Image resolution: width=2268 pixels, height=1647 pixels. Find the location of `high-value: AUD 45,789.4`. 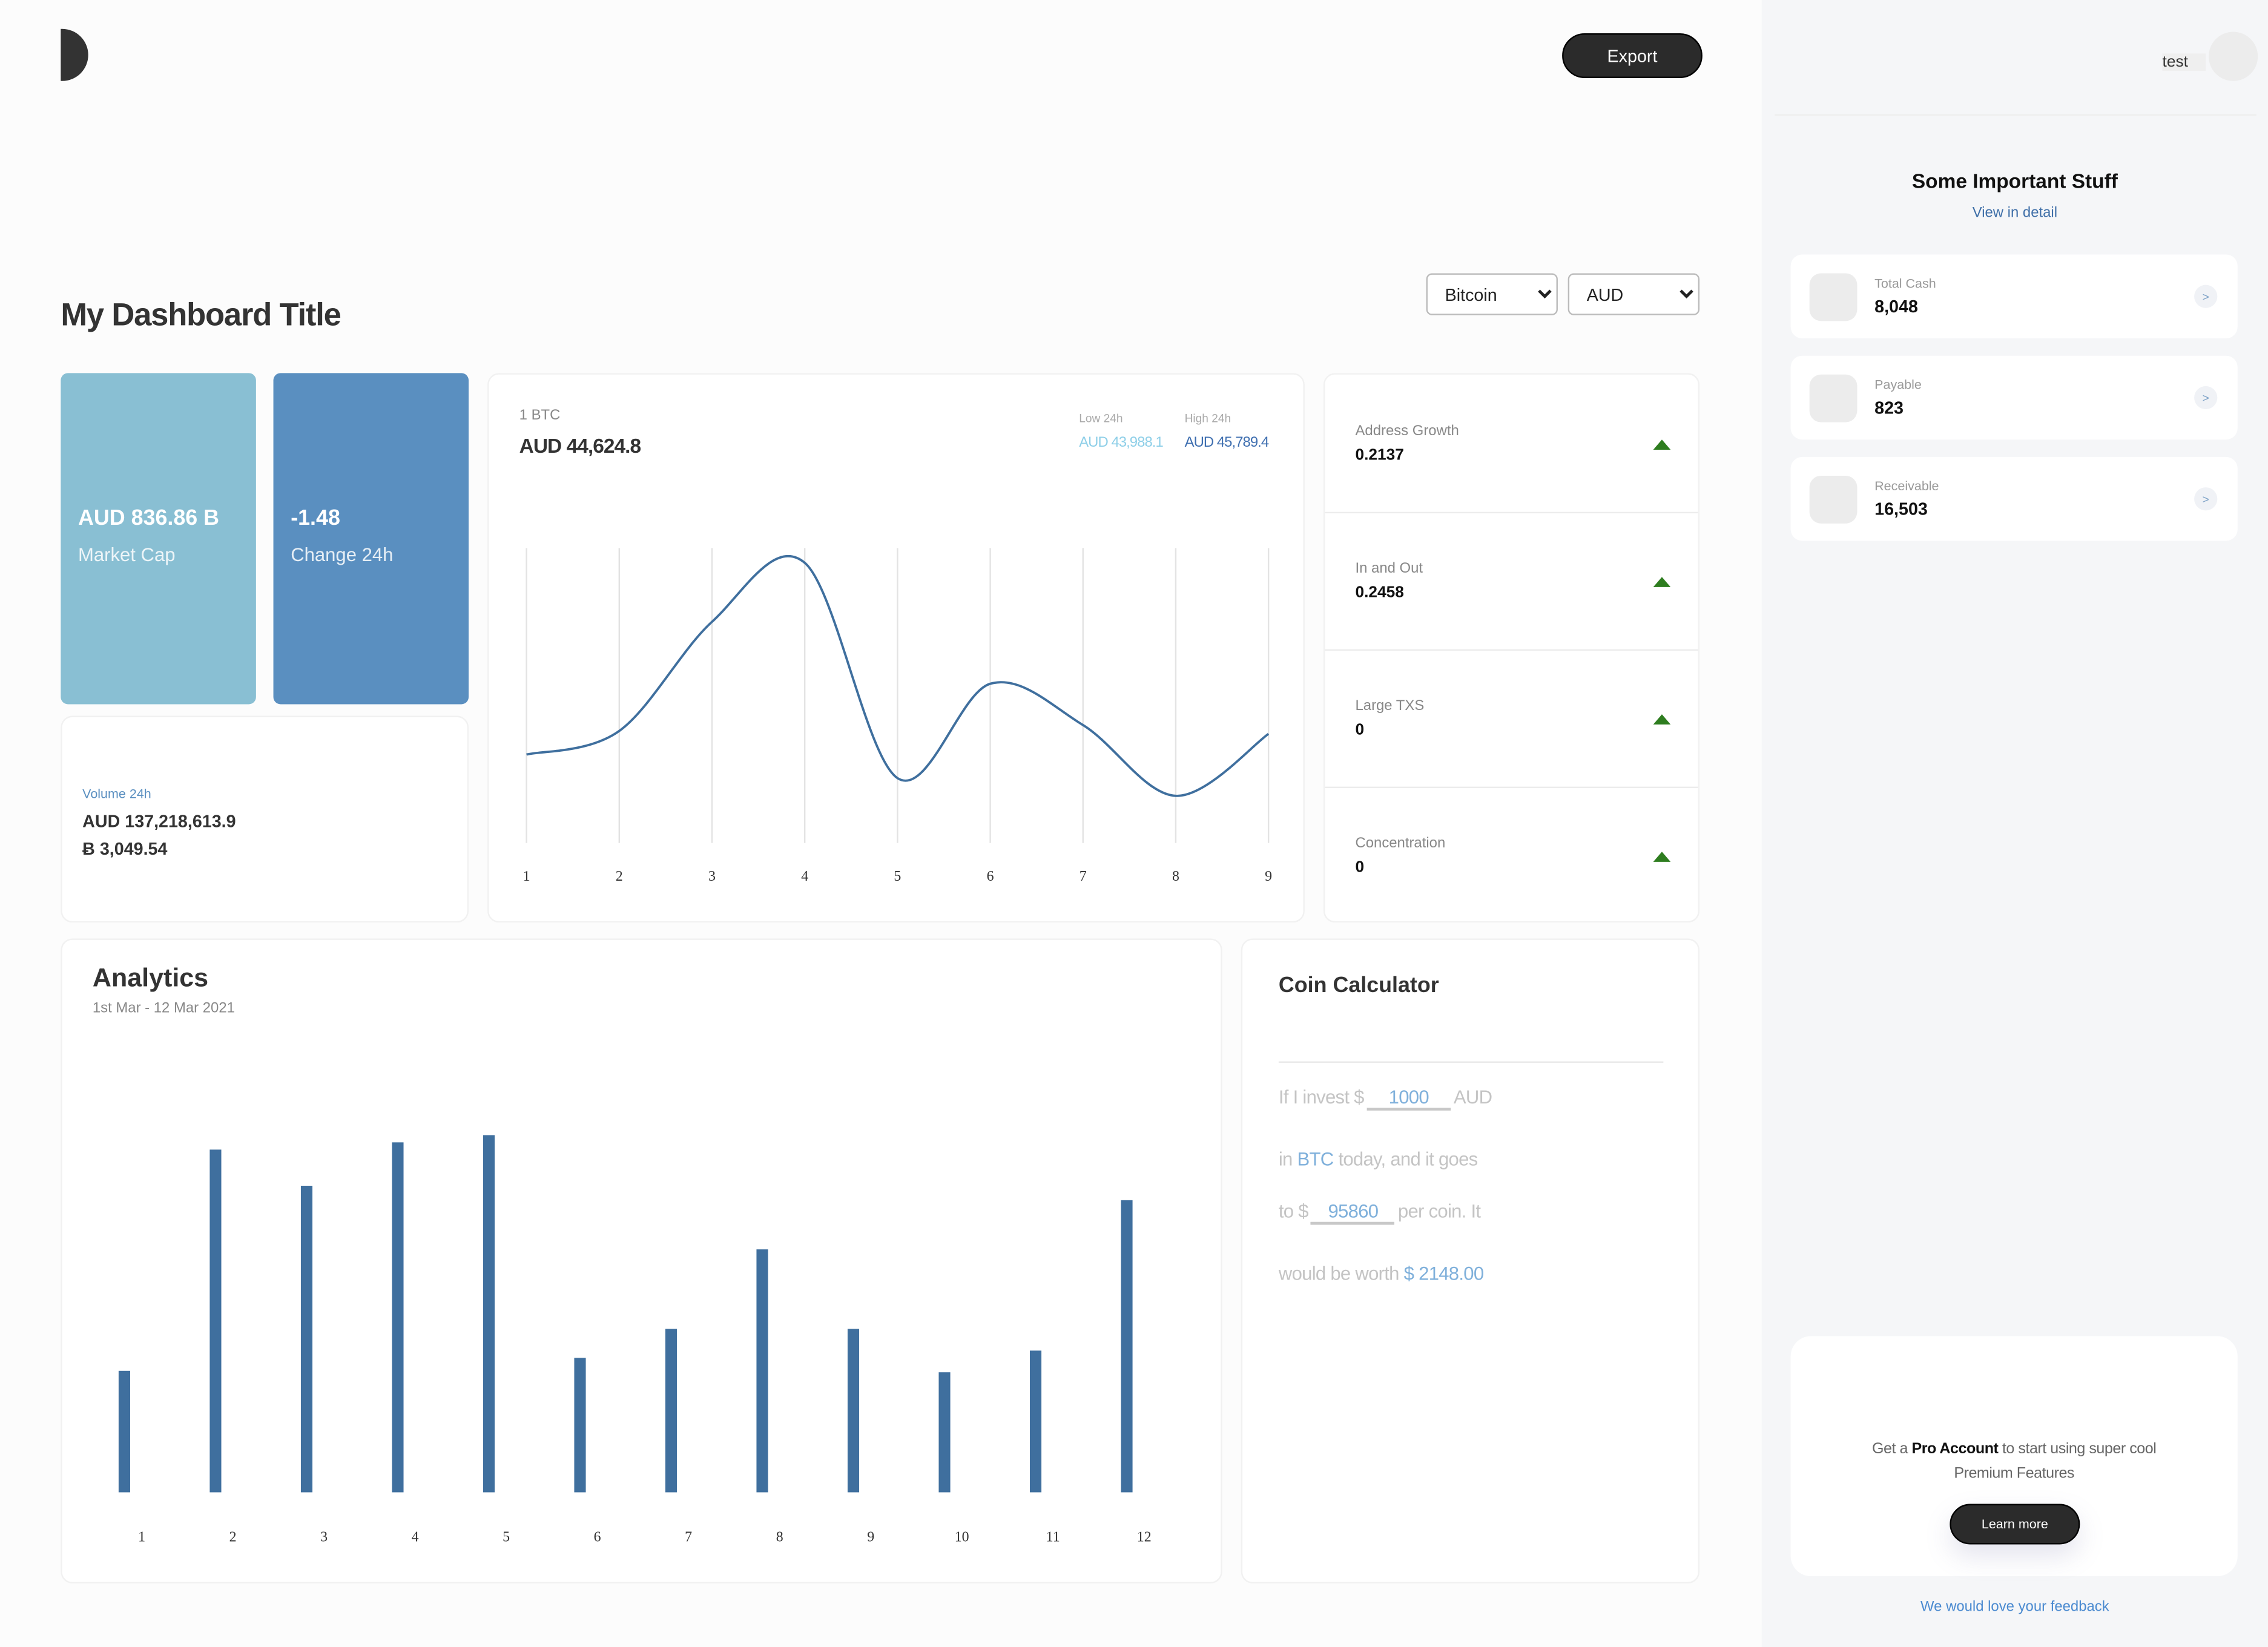

high-value: AUD 45,789.4 is located at coordinates (1227, 443).